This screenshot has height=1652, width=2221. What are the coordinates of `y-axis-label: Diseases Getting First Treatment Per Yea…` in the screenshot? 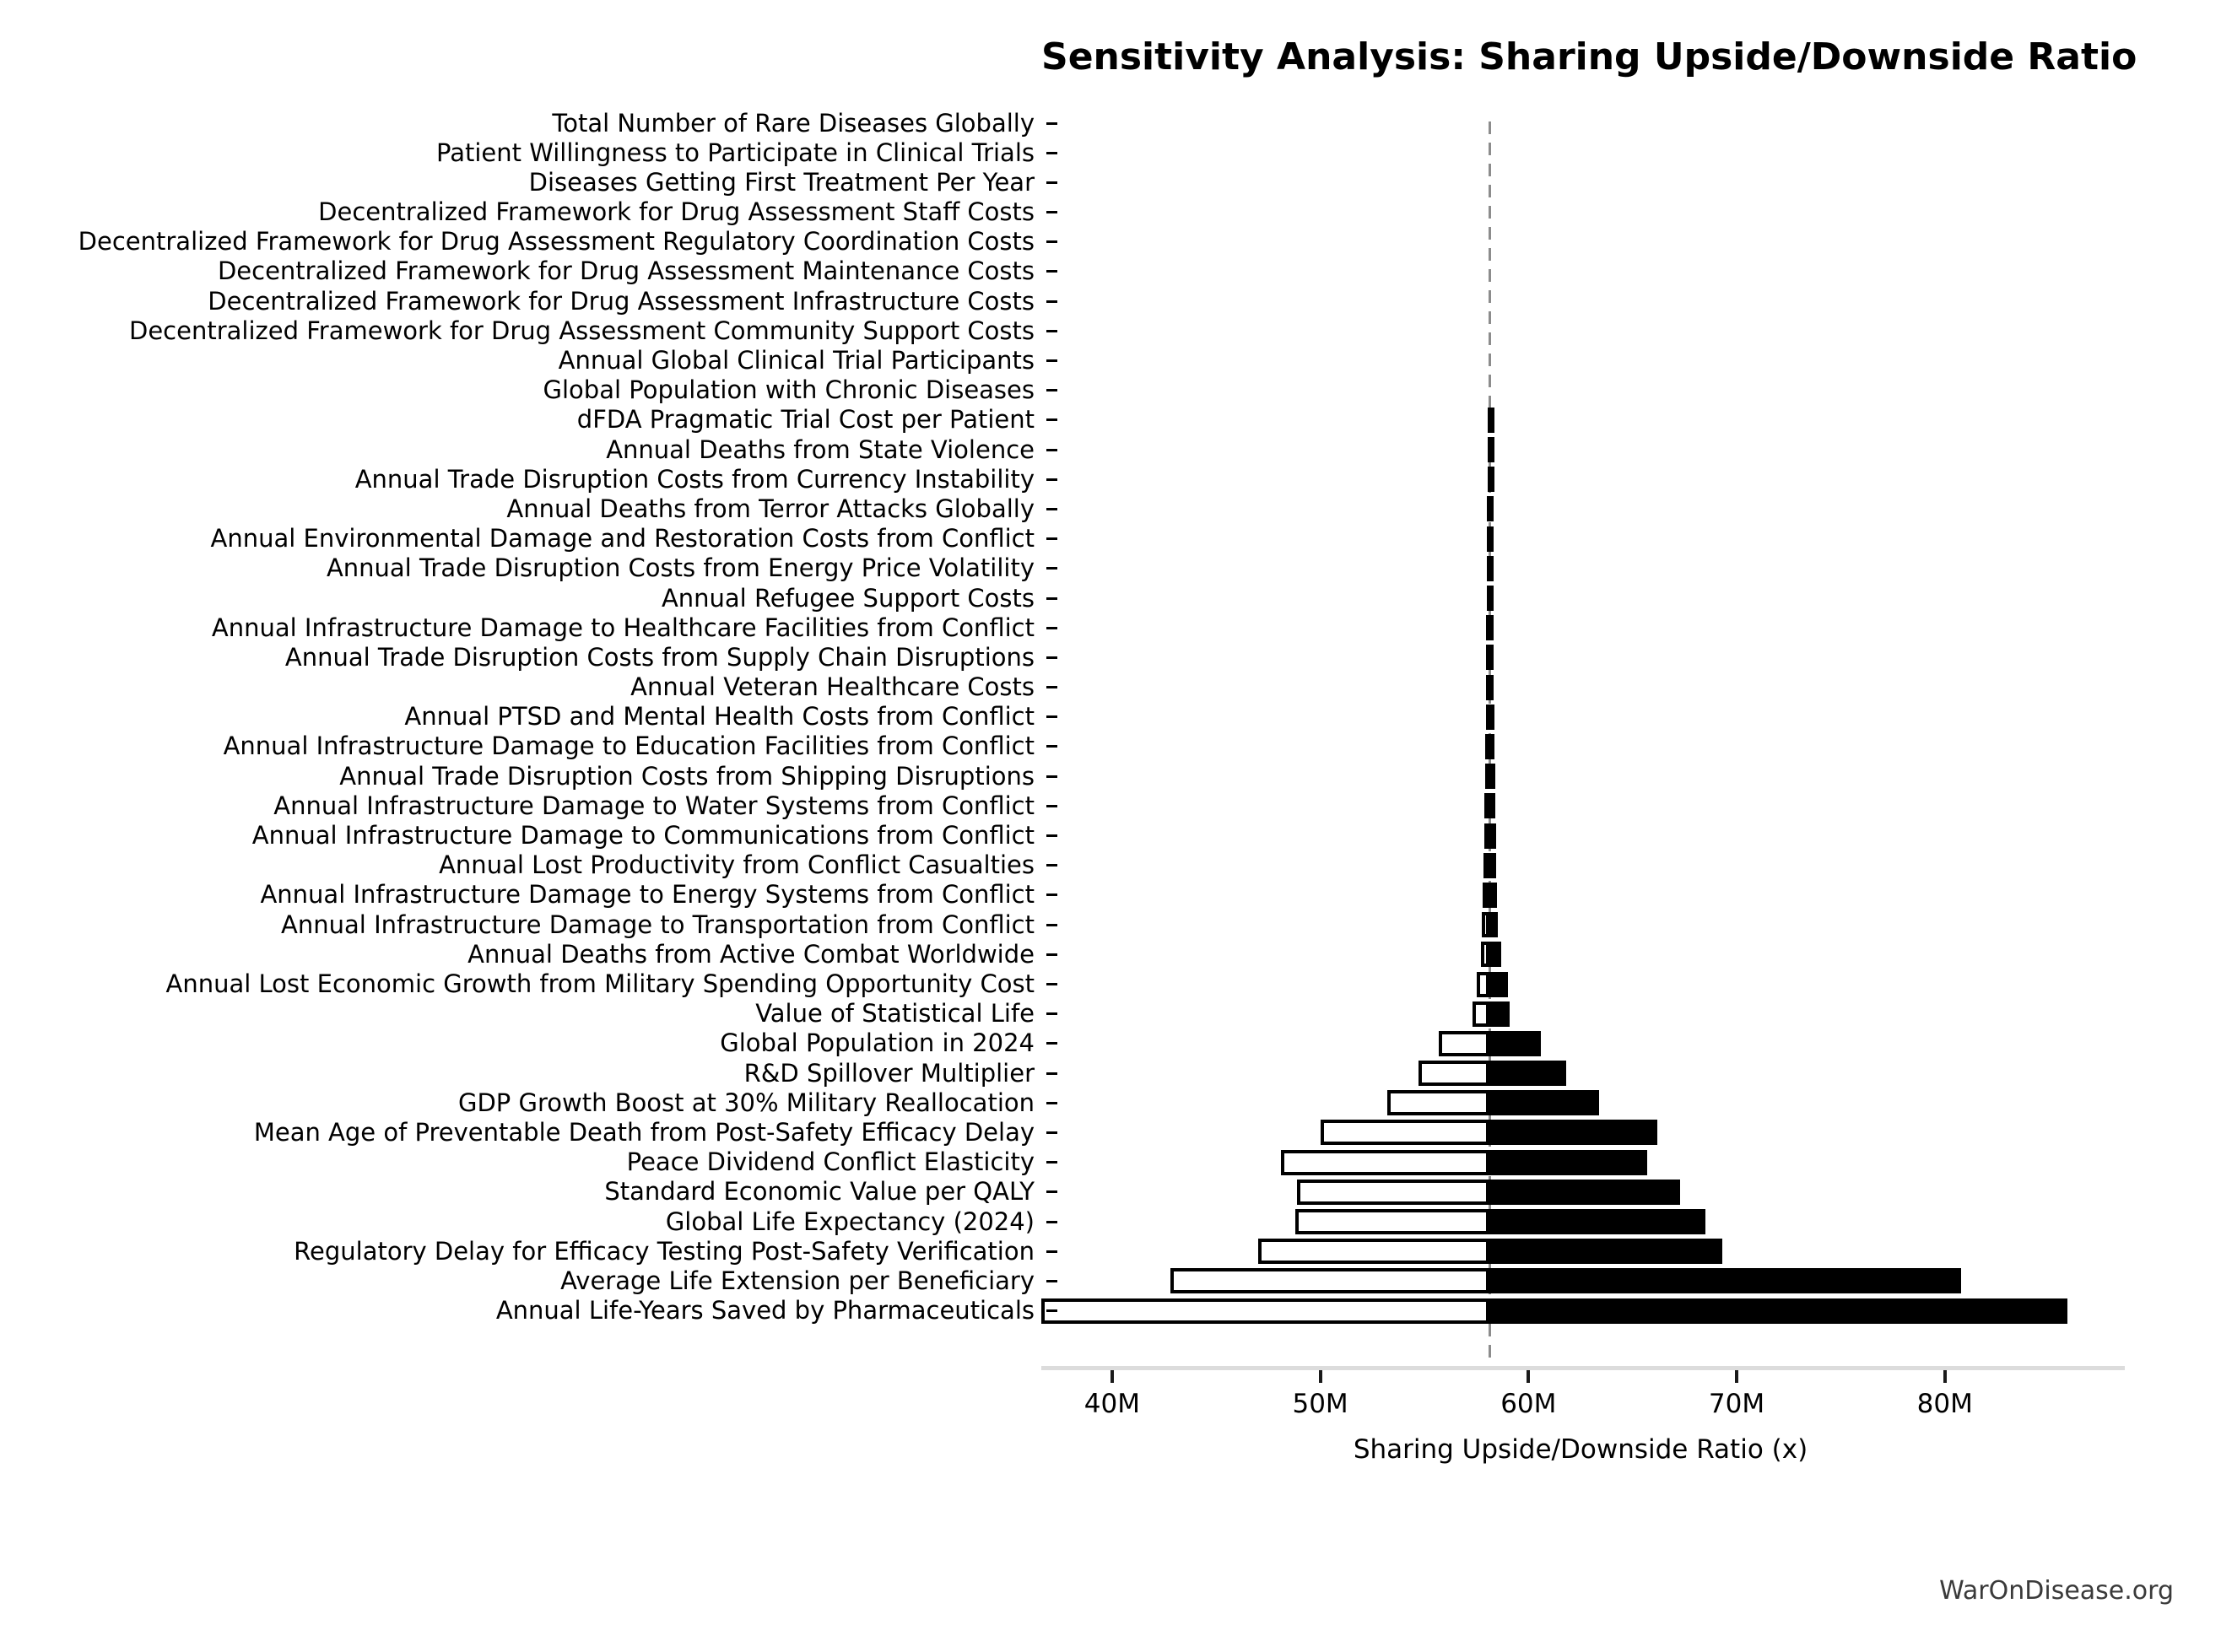 It's located at (781, 182).